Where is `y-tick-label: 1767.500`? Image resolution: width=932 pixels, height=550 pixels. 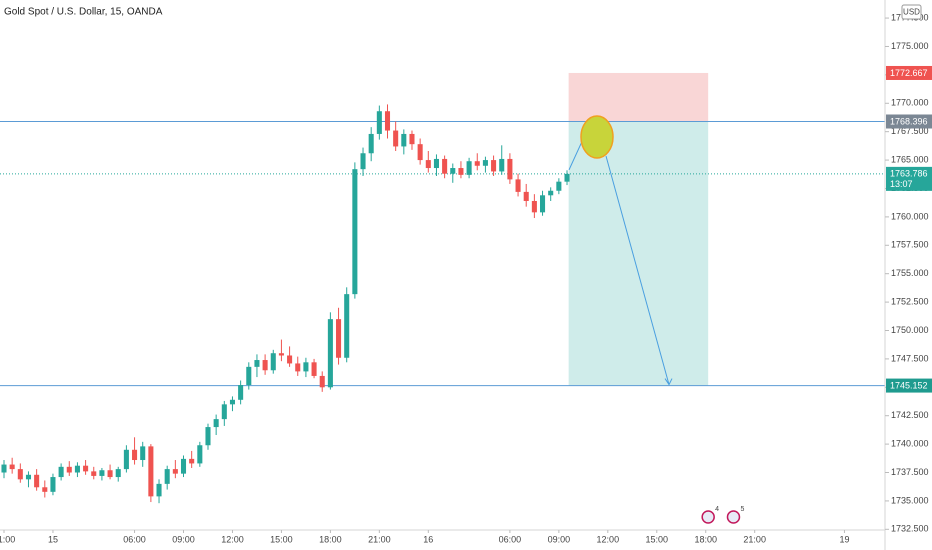
y-tick-label: 1767.500 is located at coordinates (910, 131).